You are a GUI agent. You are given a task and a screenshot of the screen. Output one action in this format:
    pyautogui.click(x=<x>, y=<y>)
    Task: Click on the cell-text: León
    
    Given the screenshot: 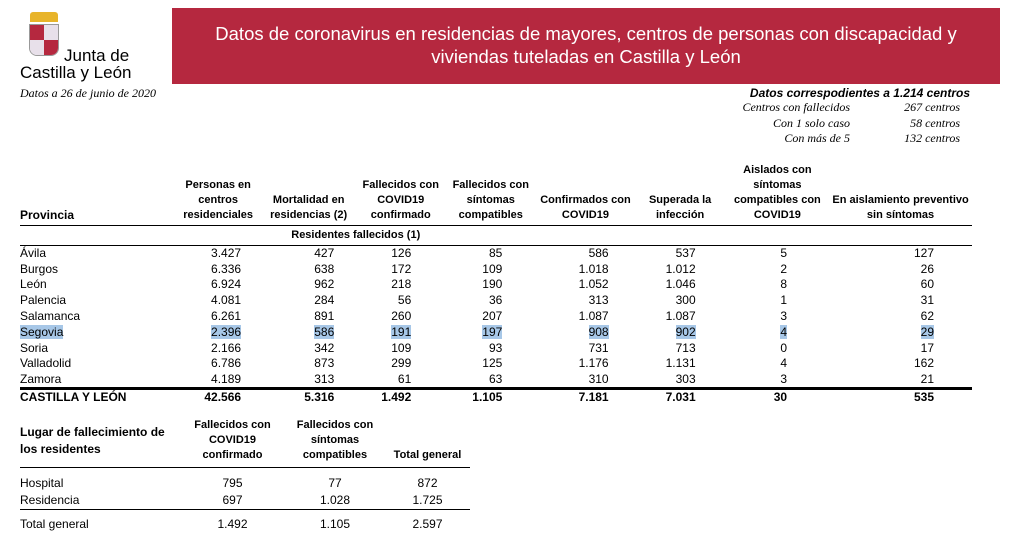 What is the action you would take?
    pyautogui.click(x=33, y=284)
    